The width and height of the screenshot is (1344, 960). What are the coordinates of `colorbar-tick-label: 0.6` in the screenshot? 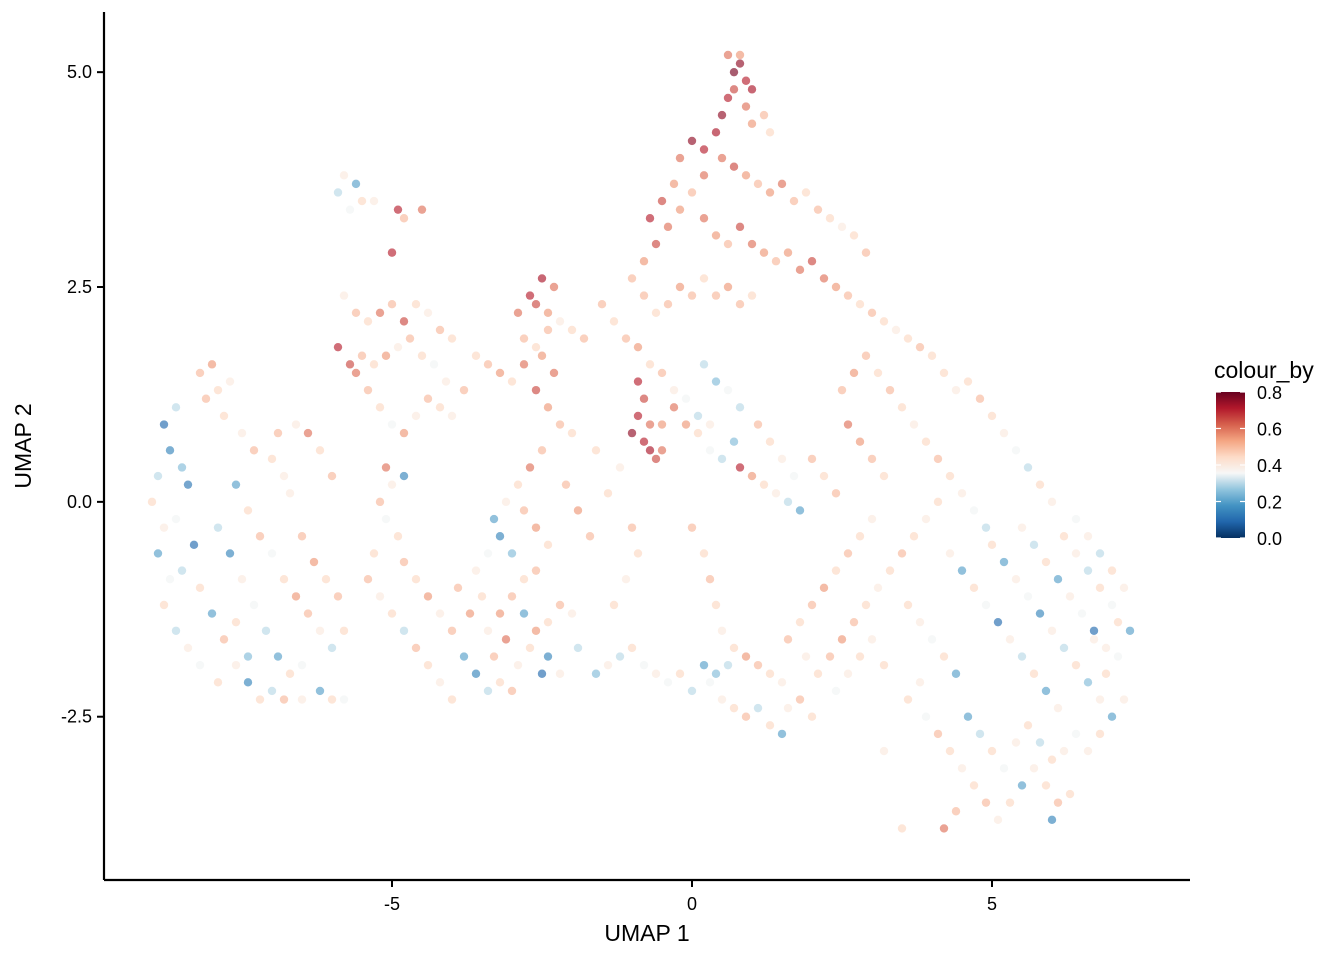 It's located at (1269, 430).